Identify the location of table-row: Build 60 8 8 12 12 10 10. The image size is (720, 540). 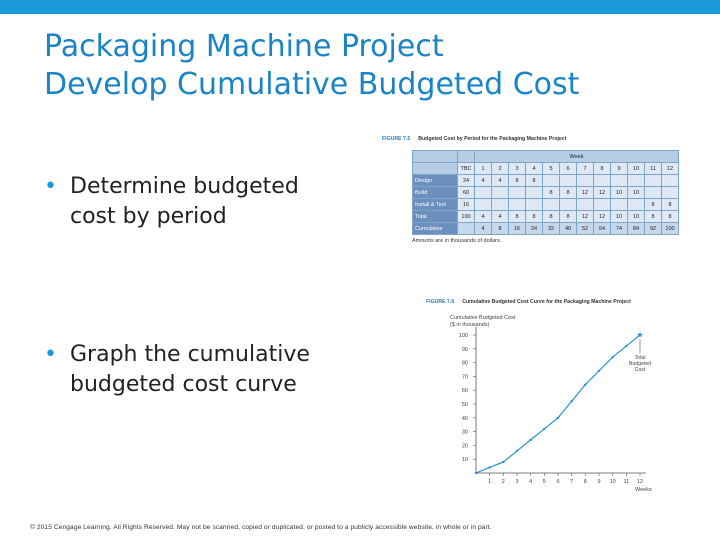
(545, 192).